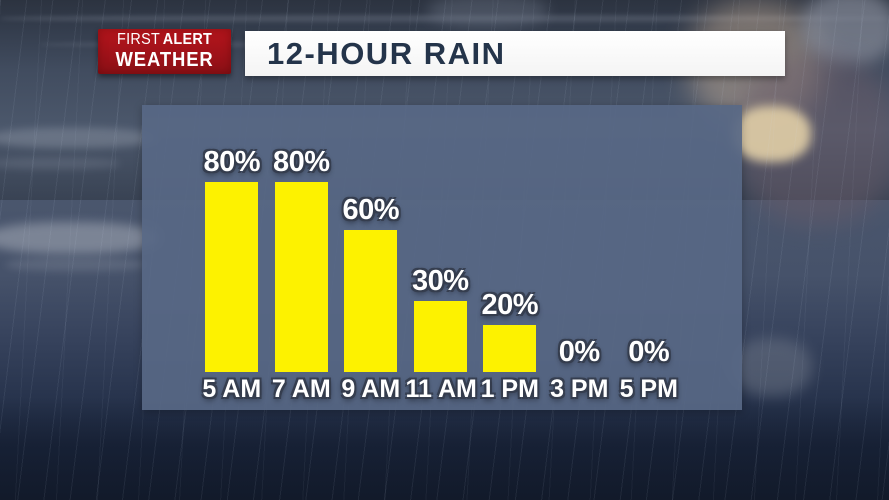  What do you see at coordinates (187, 40) in the screenshot?
I see `logo-word-alert: ALERT` at bounding box center [187, 40].